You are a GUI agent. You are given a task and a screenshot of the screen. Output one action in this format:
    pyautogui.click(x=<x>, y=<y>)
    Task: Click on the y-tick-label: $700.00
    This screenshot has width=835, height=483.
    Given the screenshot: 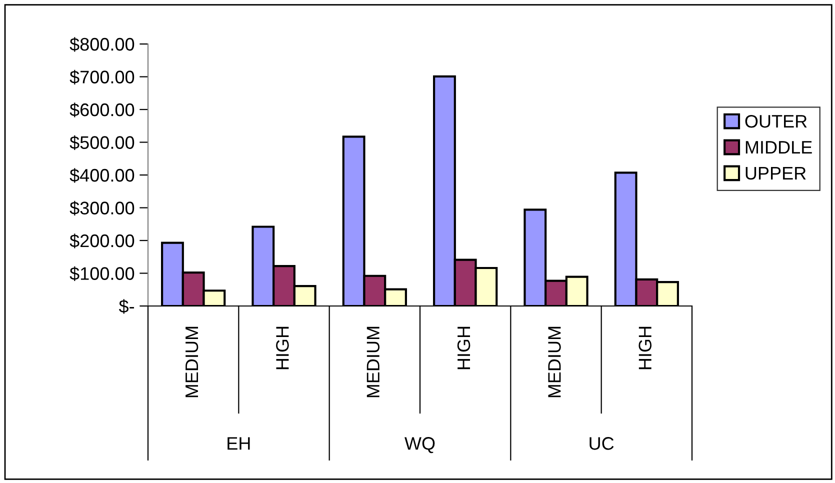 What is the action you would take?
    pyautogui.click(x=102, y=77)
    